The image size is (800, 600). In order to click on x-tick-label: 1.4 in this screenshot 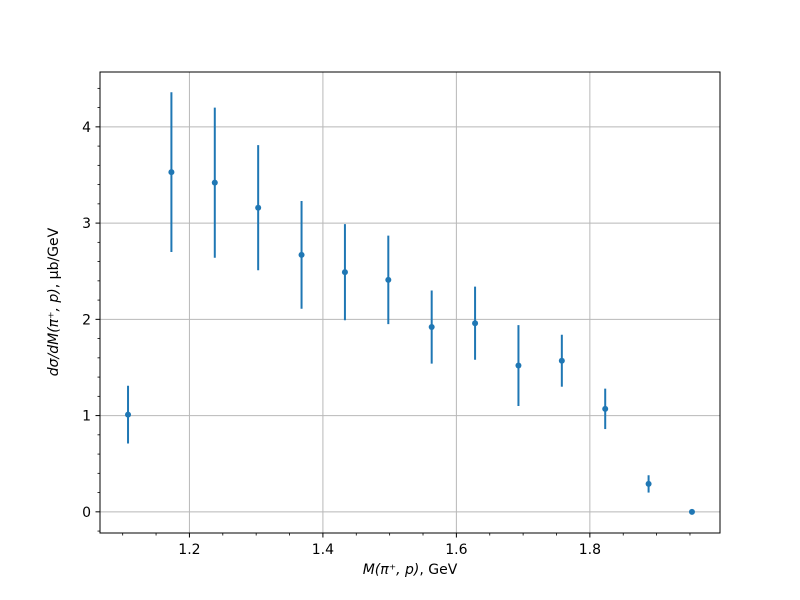, I will do `click(323, 550)`.